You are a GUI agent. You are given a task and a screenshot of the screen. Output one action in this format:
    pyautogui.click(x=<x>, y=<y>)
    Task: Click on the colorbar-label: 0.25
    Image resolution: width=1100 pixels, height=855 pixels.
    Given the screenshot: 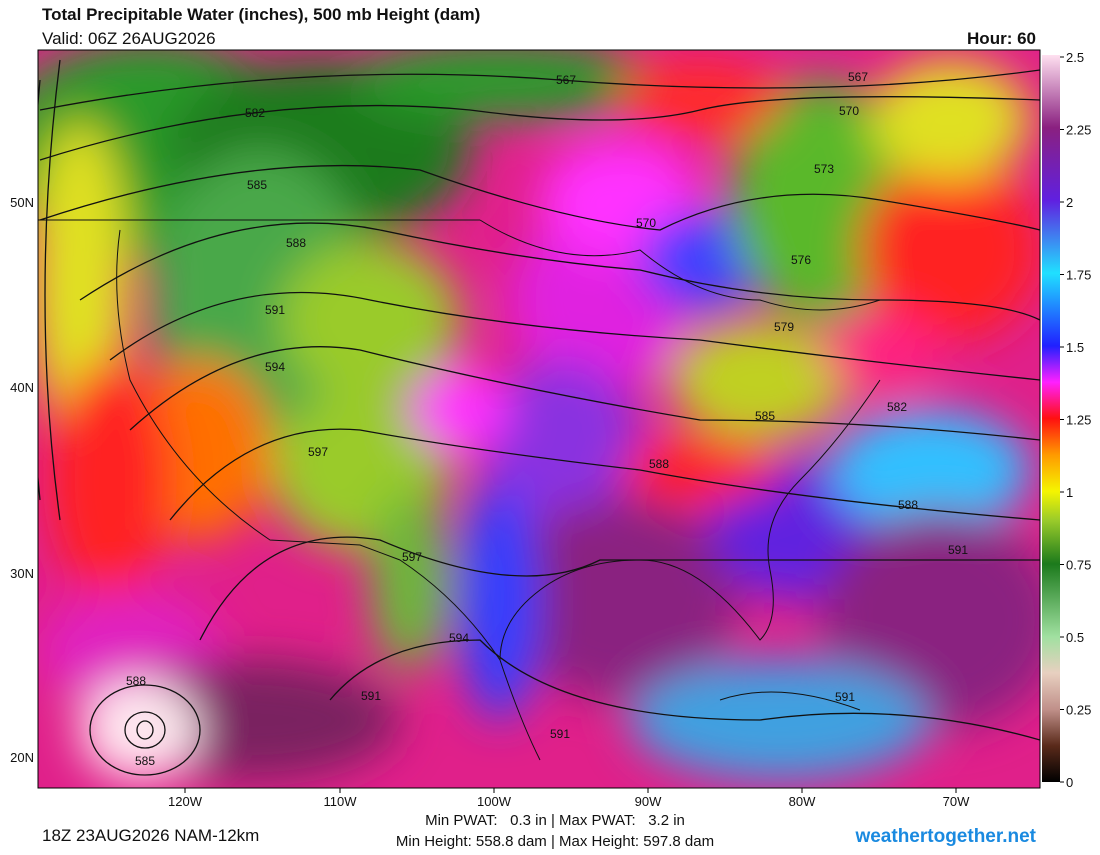 What is the action you would take?
    pyautogui.click(x=1078, y=710)
    